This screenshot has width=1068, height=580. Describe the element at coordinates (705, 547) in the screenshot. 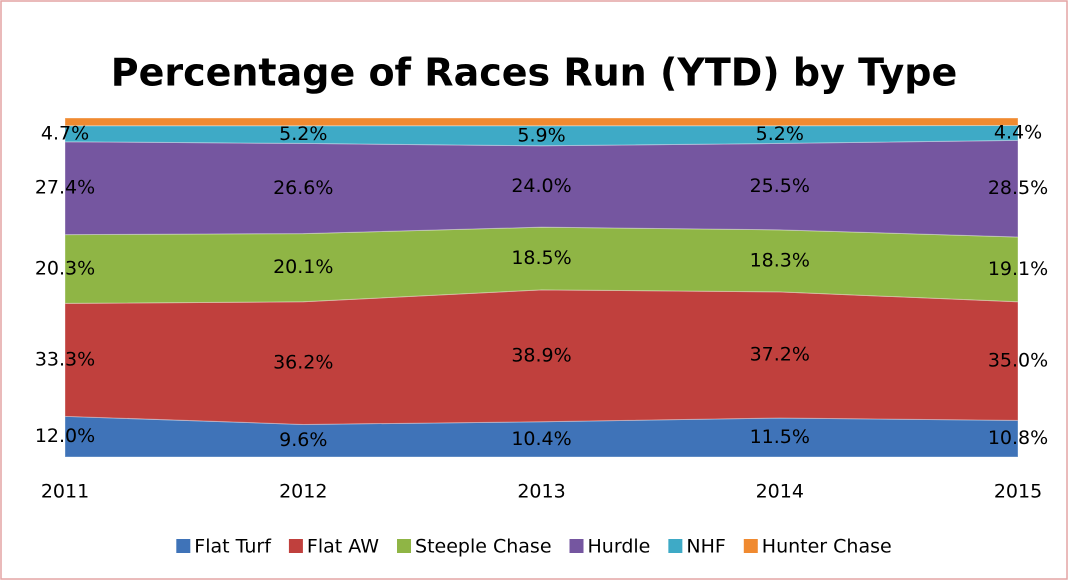

I see `legend-label: NHF` at that location.